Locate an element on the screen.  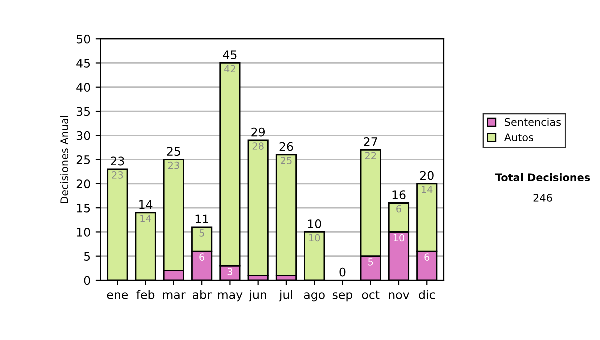
y-tick-label: 25 is located at coordinates (83, 160).